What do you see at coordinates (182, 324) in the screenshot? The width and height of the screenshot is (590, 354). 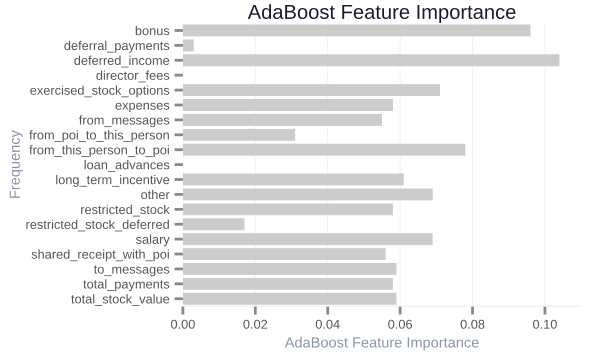 I see `x-tick-label: 0.00` at bounding box center [182, 324].